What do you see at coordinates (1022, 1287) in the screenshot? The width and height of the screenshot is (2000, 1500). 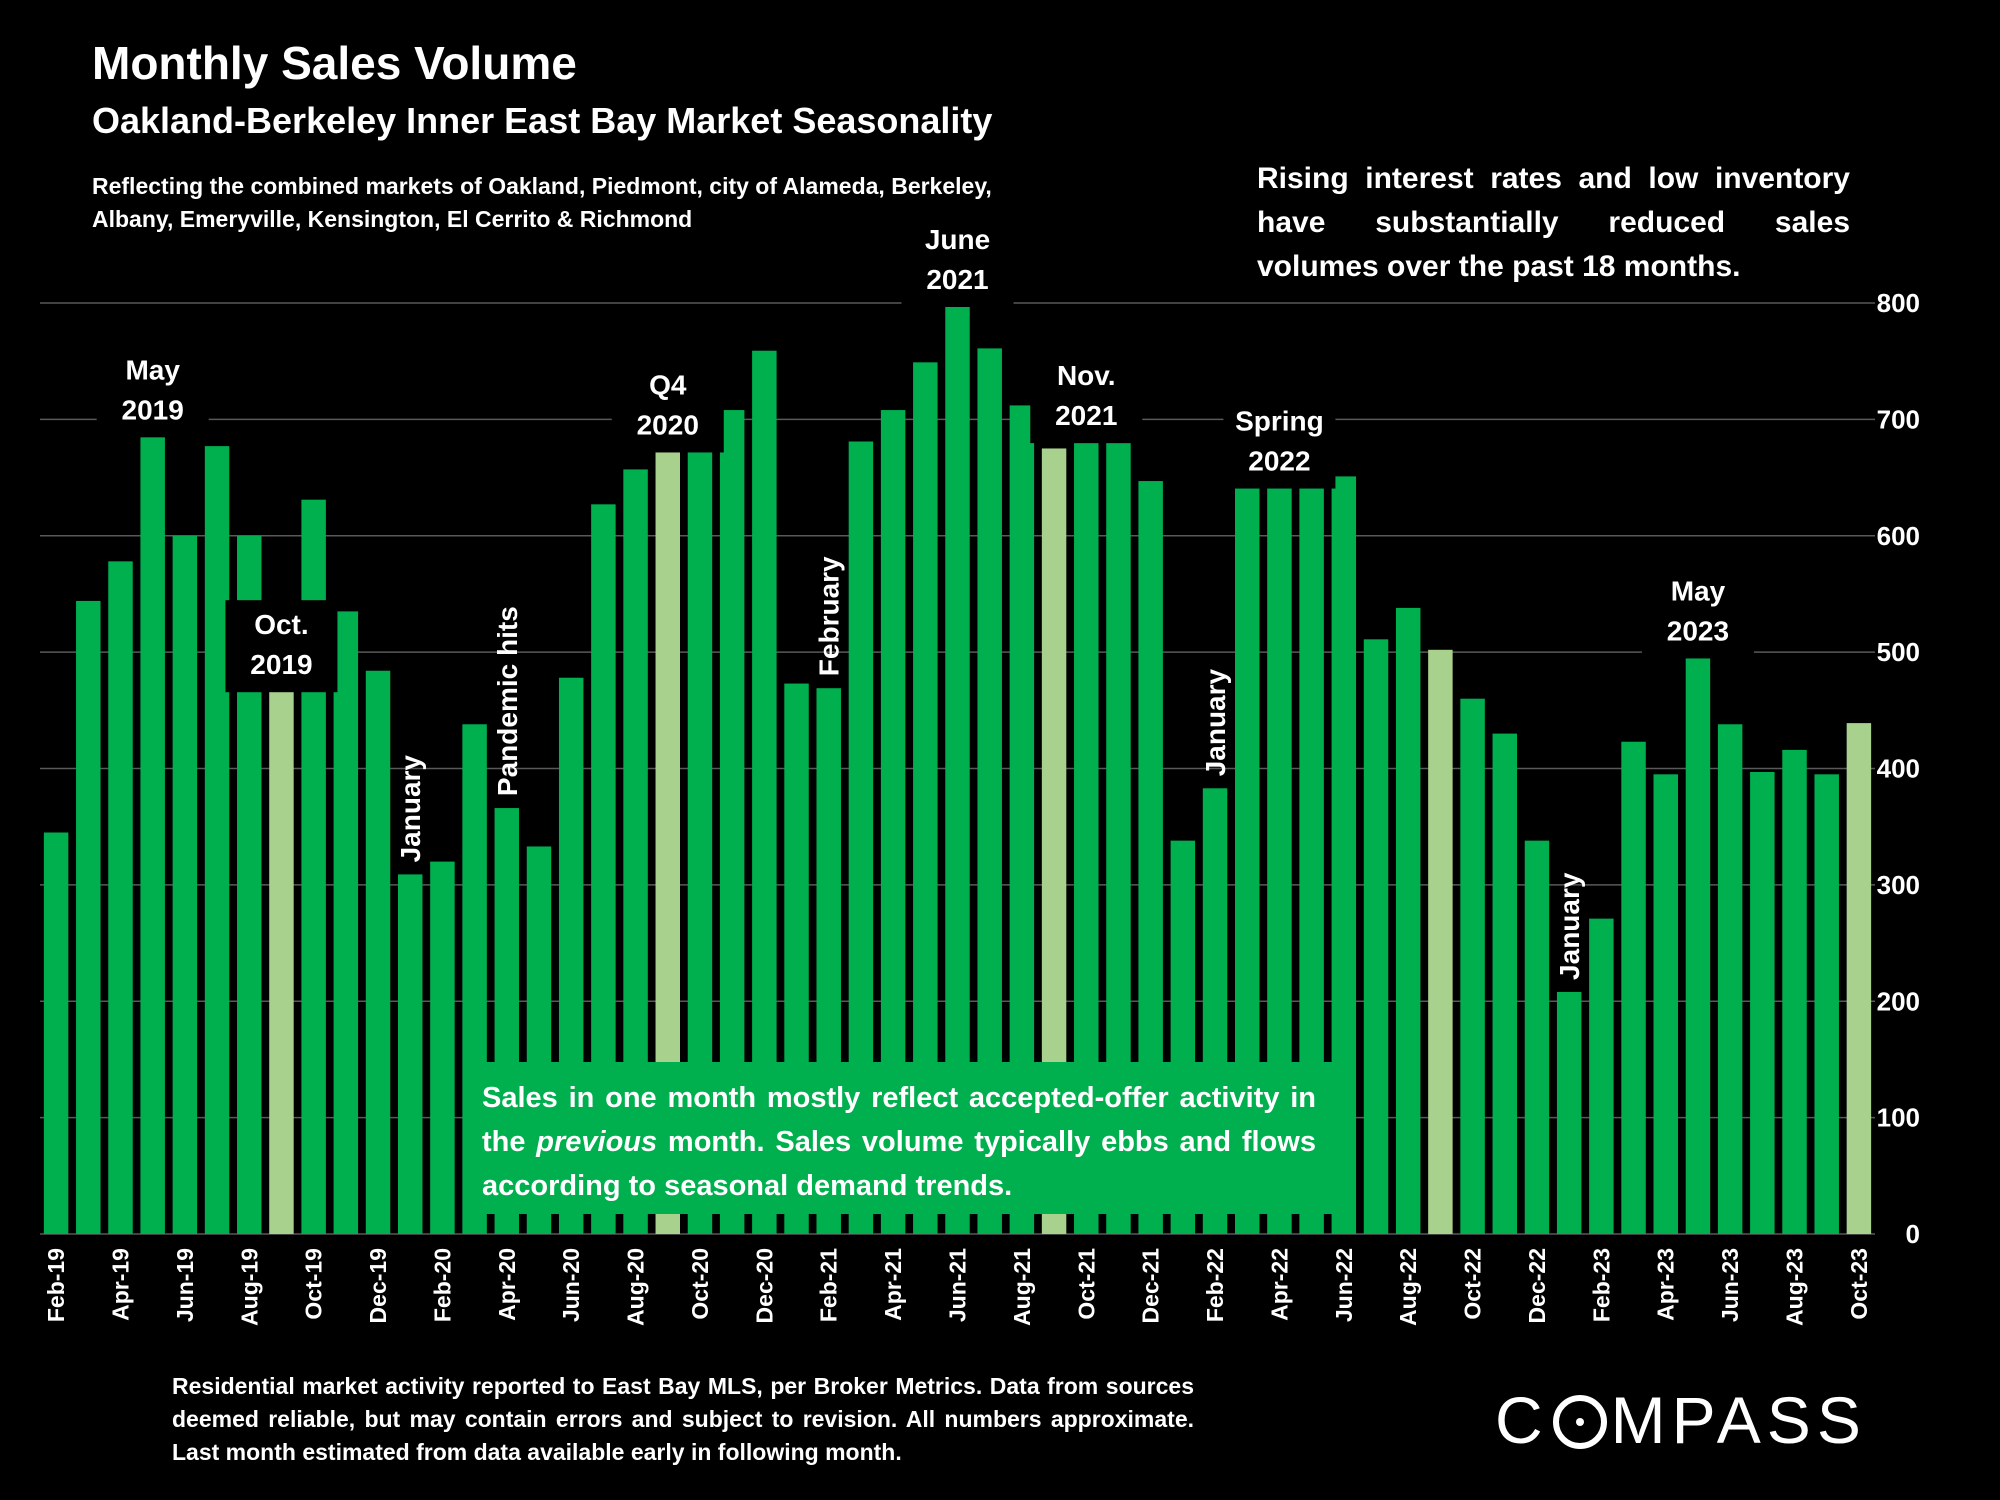 I see `x-tick-label: Aug-21` at bounding box center [1022, 1287].